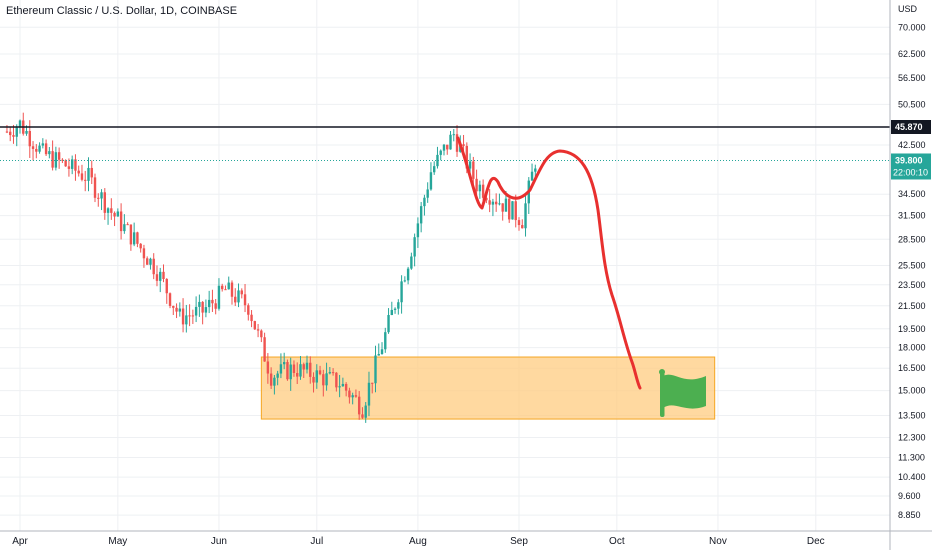 This screenshot has width=932, height=550. I want to click on x-tick-label: Oct, so click(617, 541).